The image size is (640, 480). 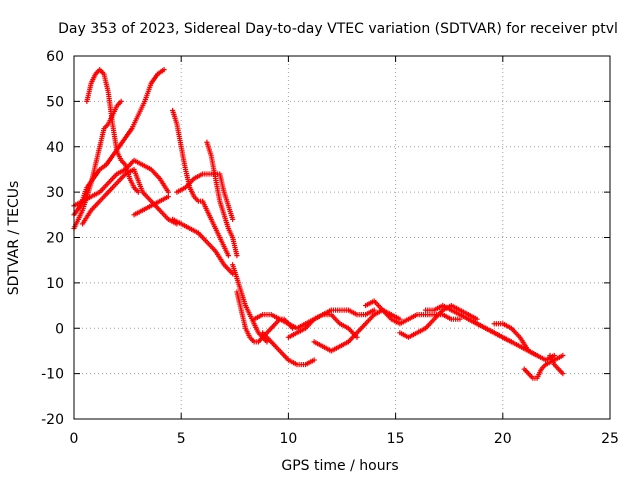 What do you see at coordinates (339, 466) in the screenshot?
I see `x-axis-label: GPS time / hours` at bounding box center [339, 466].